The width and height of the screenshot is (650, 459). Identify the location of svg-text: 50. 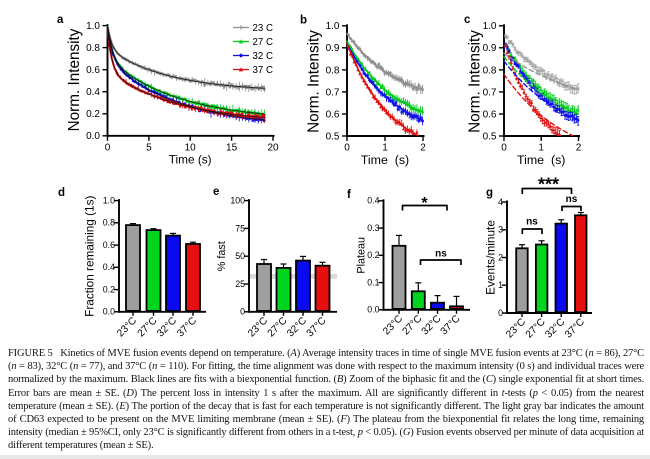
(240, 256).